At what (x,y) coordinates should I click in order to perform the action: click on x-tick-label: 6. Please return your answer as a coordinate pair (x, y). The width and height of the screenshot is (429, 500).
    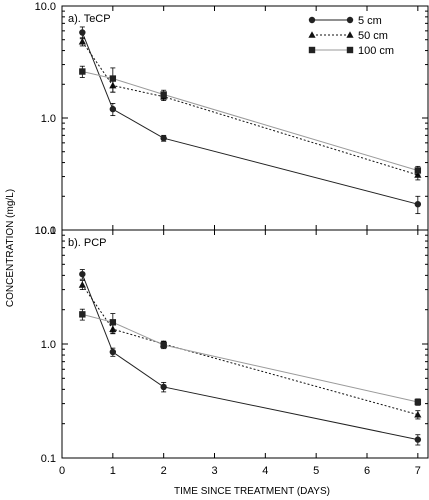
    Looking at the image, I should click on (367, 471).